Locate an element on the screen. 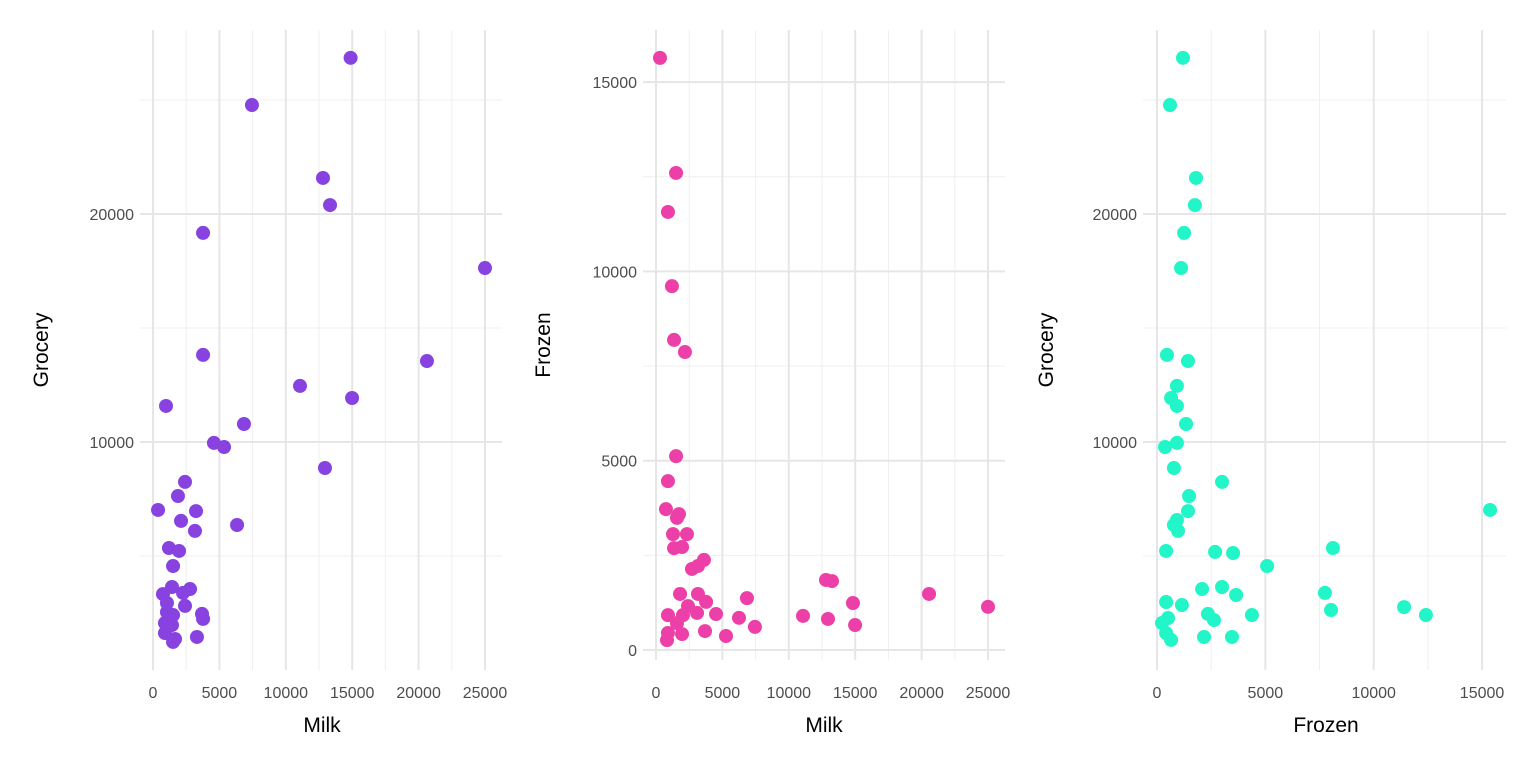  x-axis-title: Frozen is located at coordinates (1325, 725).